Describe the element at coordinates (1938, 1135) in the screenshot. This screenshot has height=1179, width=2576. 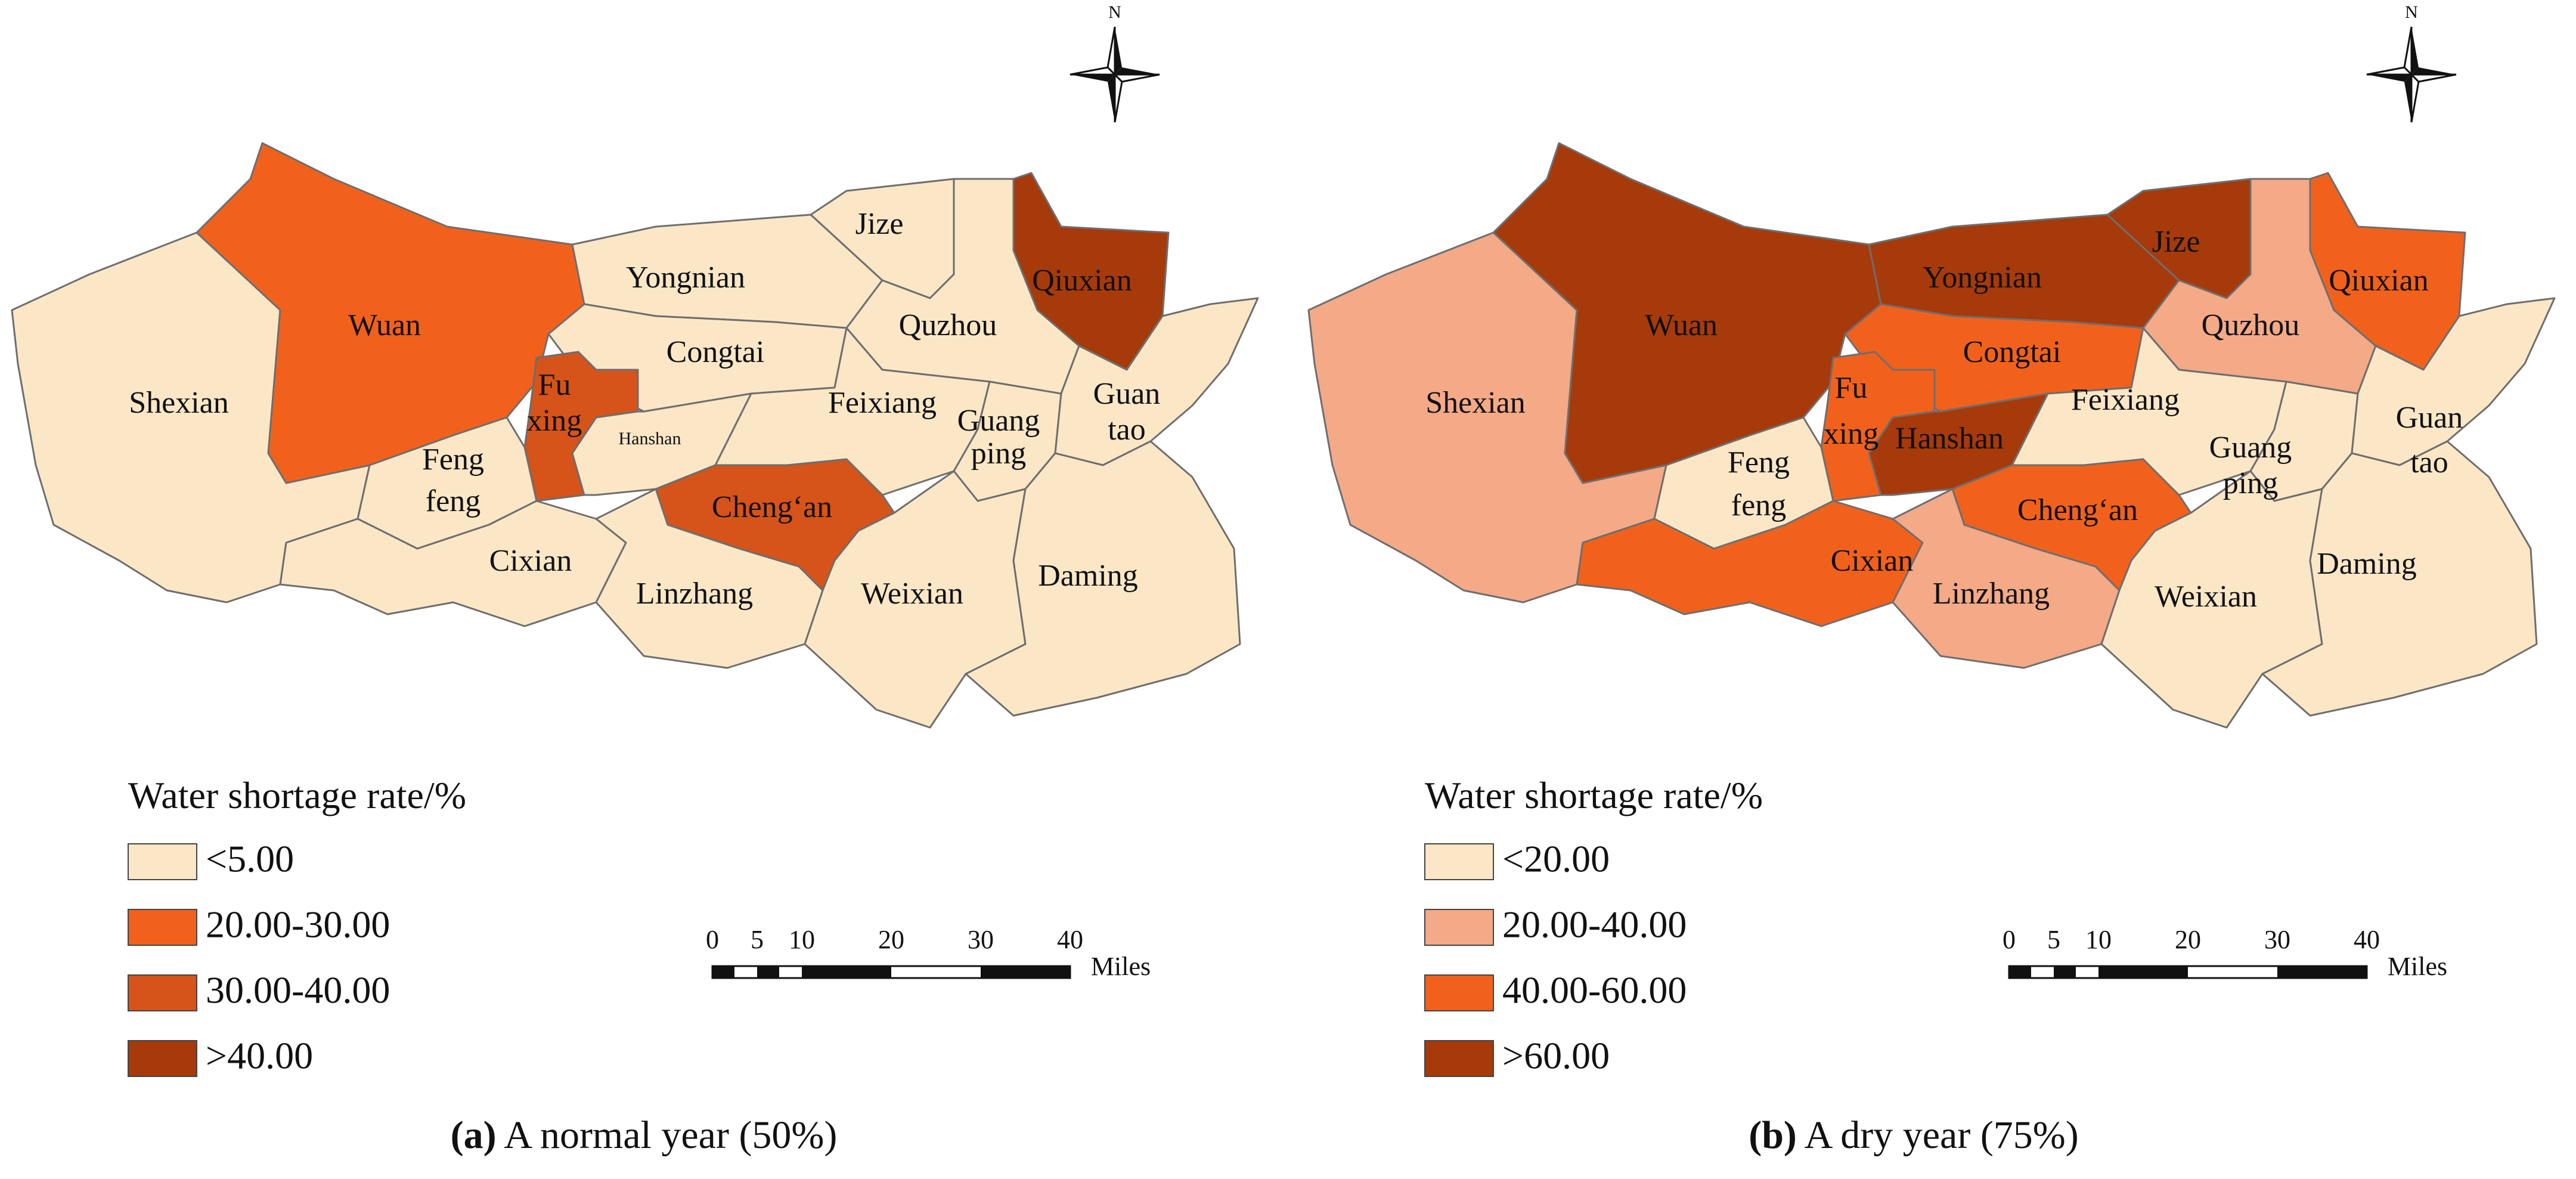
I see `caption-text: A dry year (75%)` at that location.